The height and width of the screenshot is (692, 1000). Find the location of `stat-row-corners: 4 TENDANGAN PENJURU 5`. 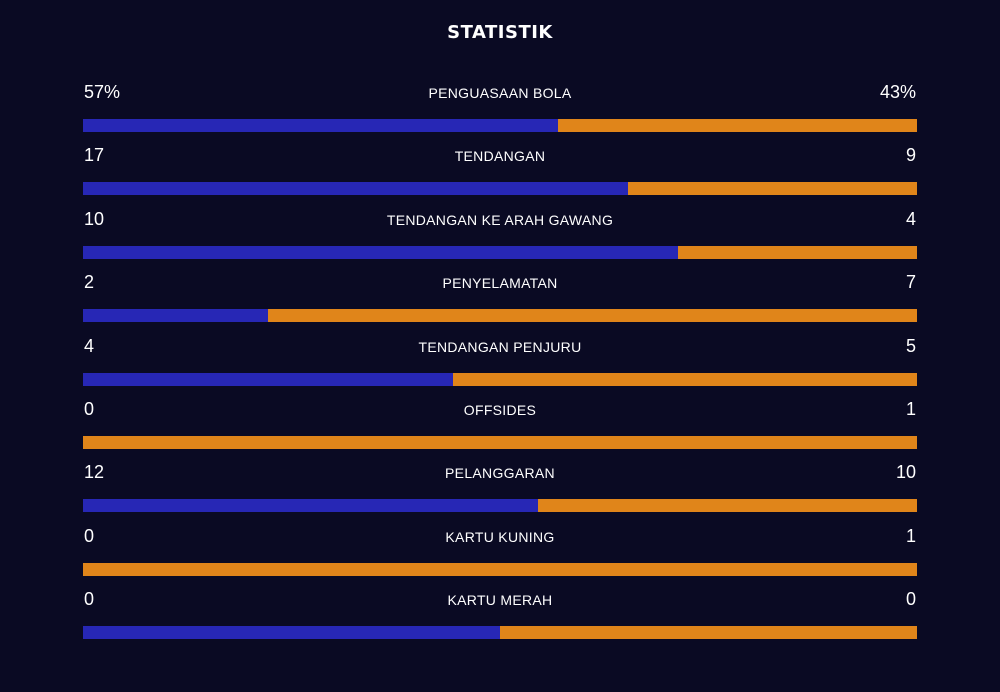

stat-row-corners: 4 TENDANGAN PENJURU 5 is located at coordinates (500, 361).